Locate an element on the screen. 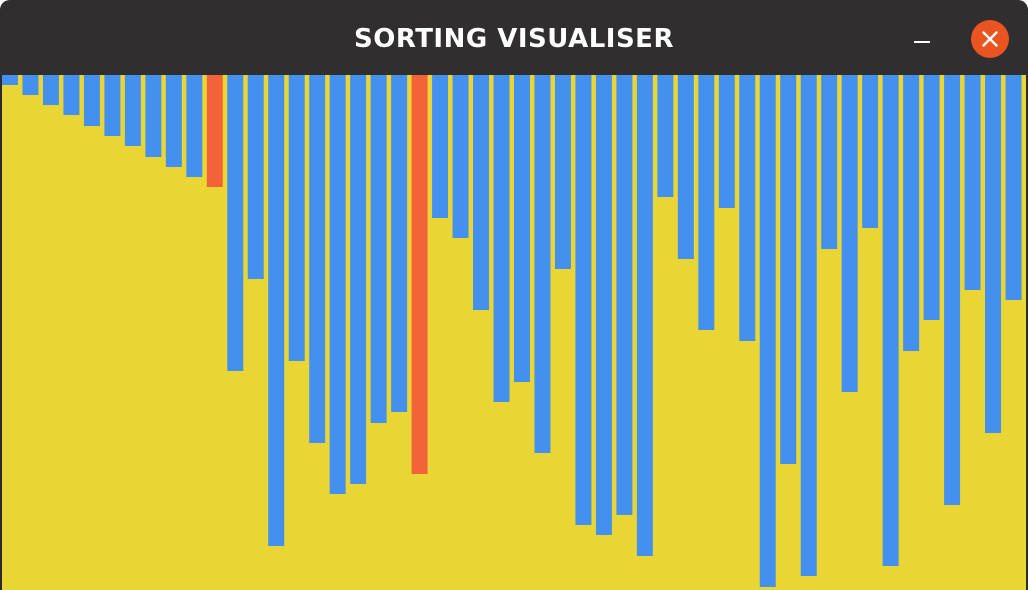 This screenshot has height=590, width=1028. minimize-icon is located at coordinates (922, 42).